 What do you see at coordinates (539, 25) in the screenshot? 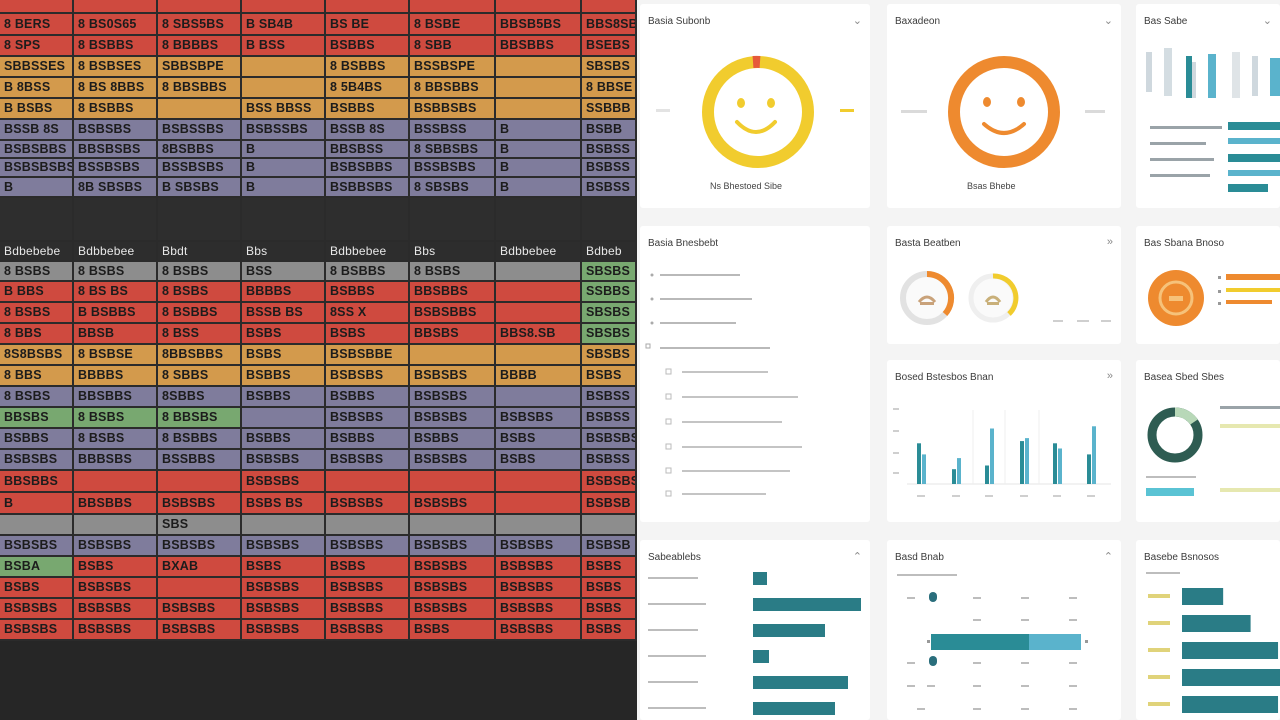
I see `sheet-cell: BBSB5BS` at bounding box center [539, 25].